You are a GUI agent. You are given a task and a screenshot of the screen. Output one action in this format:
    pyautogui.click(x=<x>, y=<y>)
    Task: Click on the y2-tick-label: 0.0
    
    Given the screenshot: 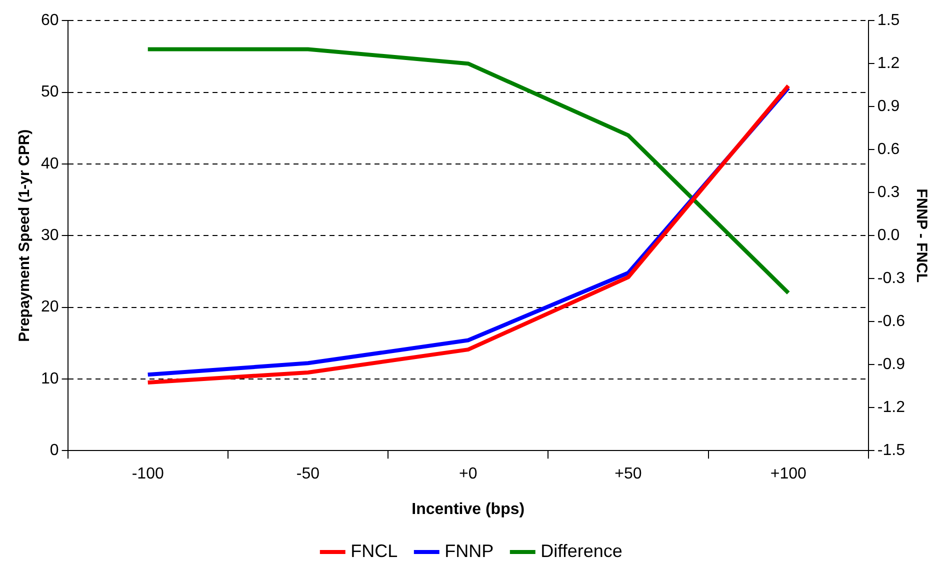 What is the action you would take?
    pyautogui.click(x=888, y=235)
    